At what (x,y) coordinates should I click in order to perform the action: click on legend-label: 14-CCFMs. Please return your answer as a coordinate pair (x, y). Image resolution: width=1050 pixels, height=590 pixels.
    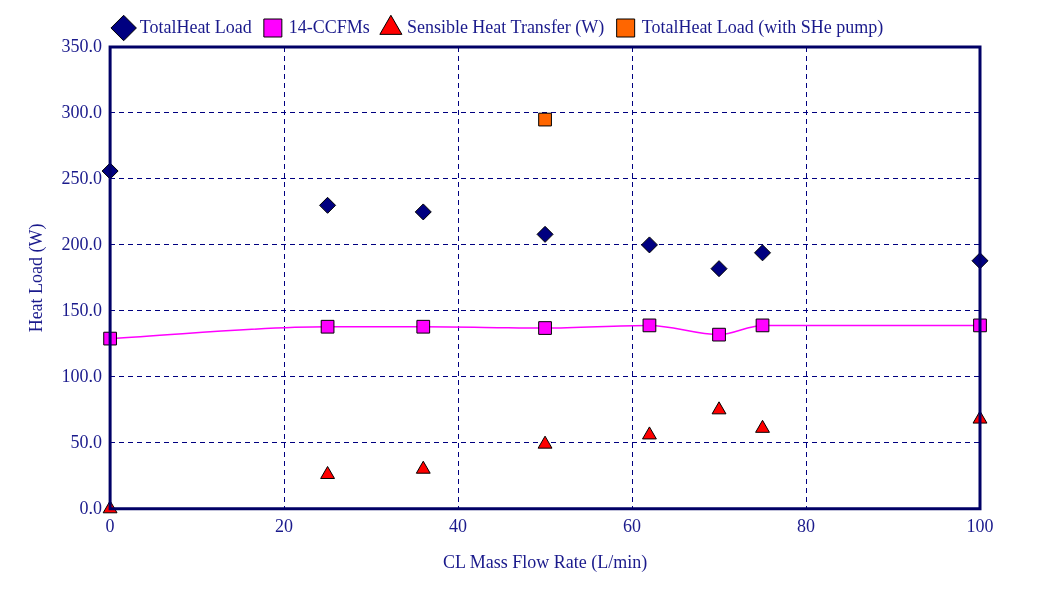
    Looking at the image, I should click on (329, 26).